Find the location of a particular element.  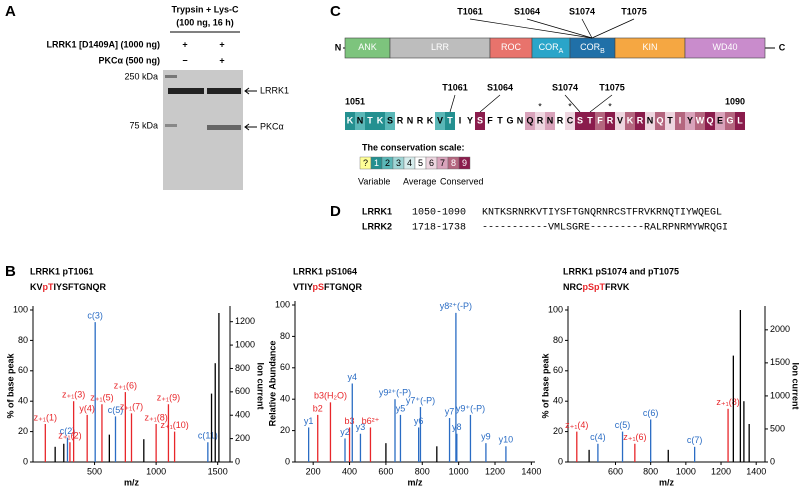

peak-label: z₊₁(8) is located at coordinates (155, 417).